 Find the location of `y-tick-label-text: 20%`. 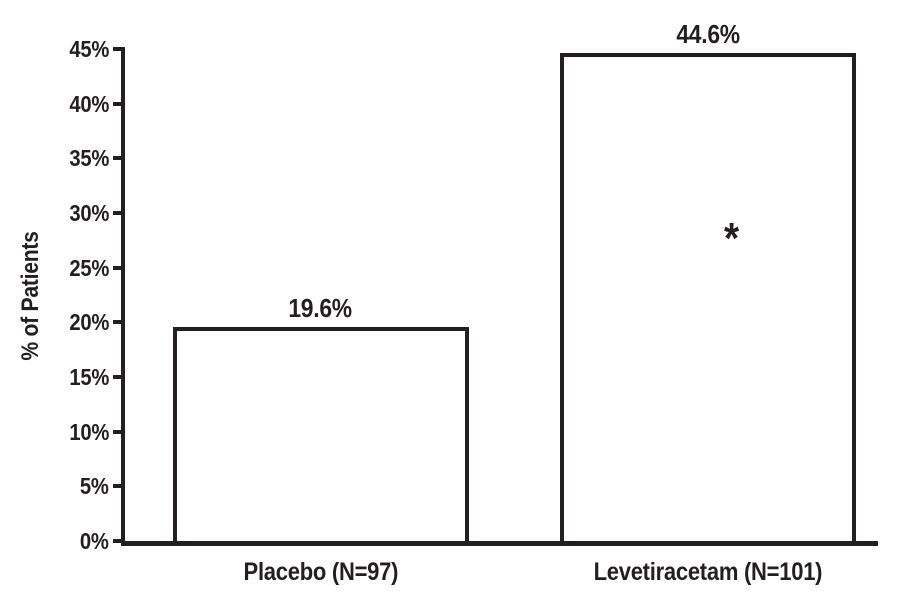

y-tick-label-text: 20% is located at coordinates (89, 322).